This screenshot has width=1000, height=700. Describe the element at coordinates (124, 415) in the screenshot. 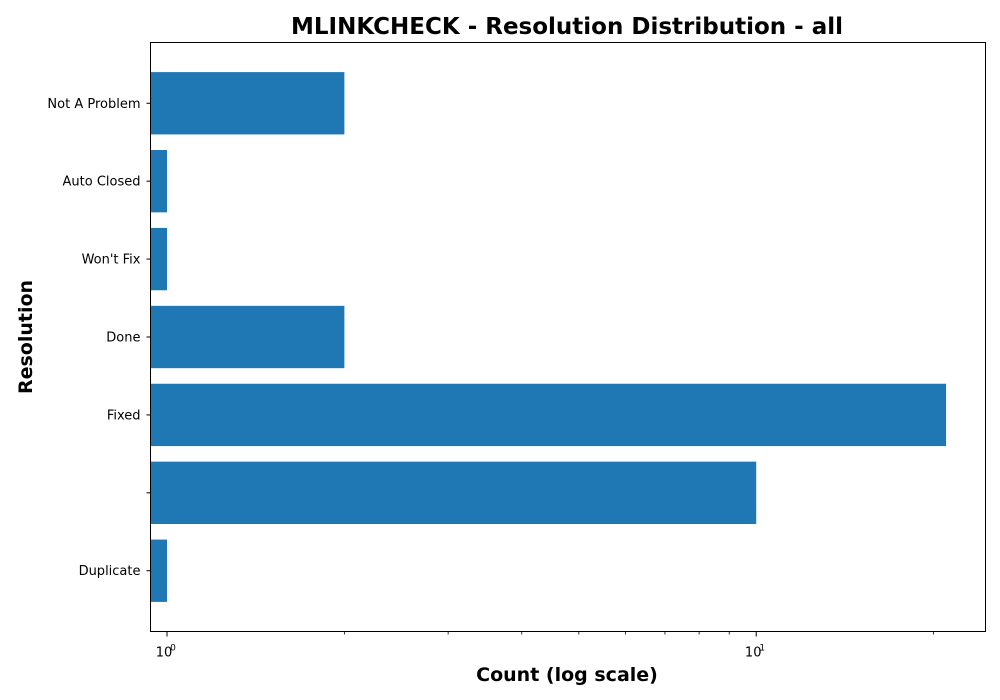

I see `y-tick-label: Fixed` at that location.